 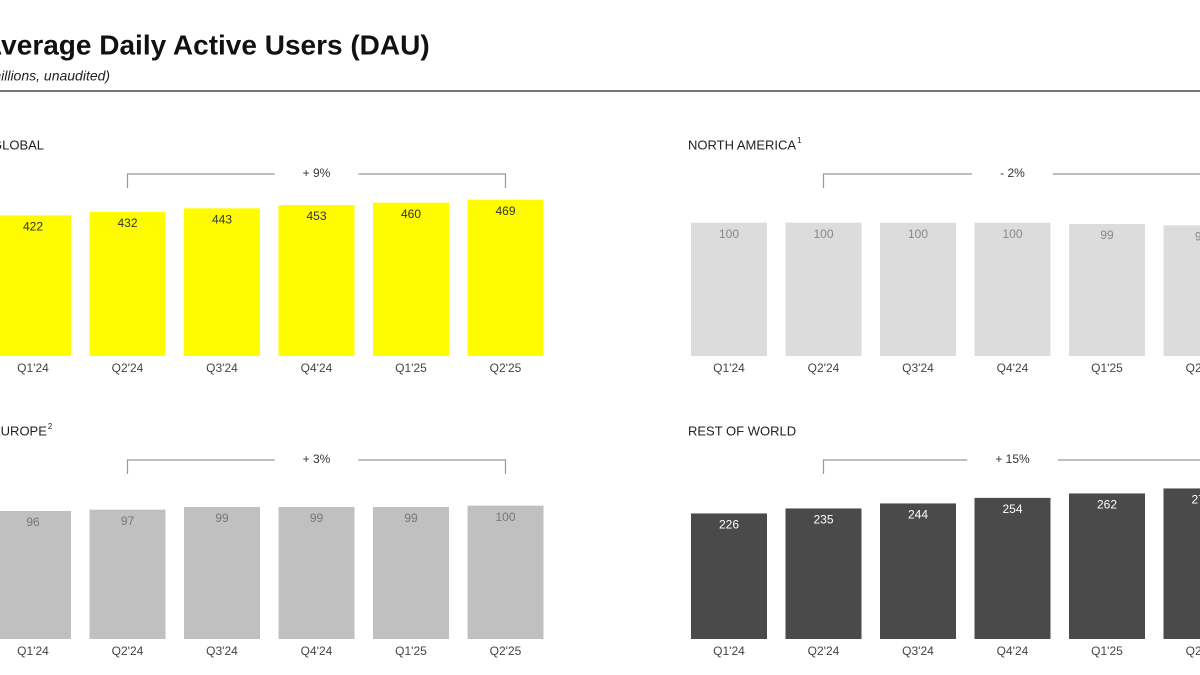 What do you see at coordinates (742, 144) in the screenshot?
I see `panel-title: NORTH AMERICA` at bounding box center [742, 144].